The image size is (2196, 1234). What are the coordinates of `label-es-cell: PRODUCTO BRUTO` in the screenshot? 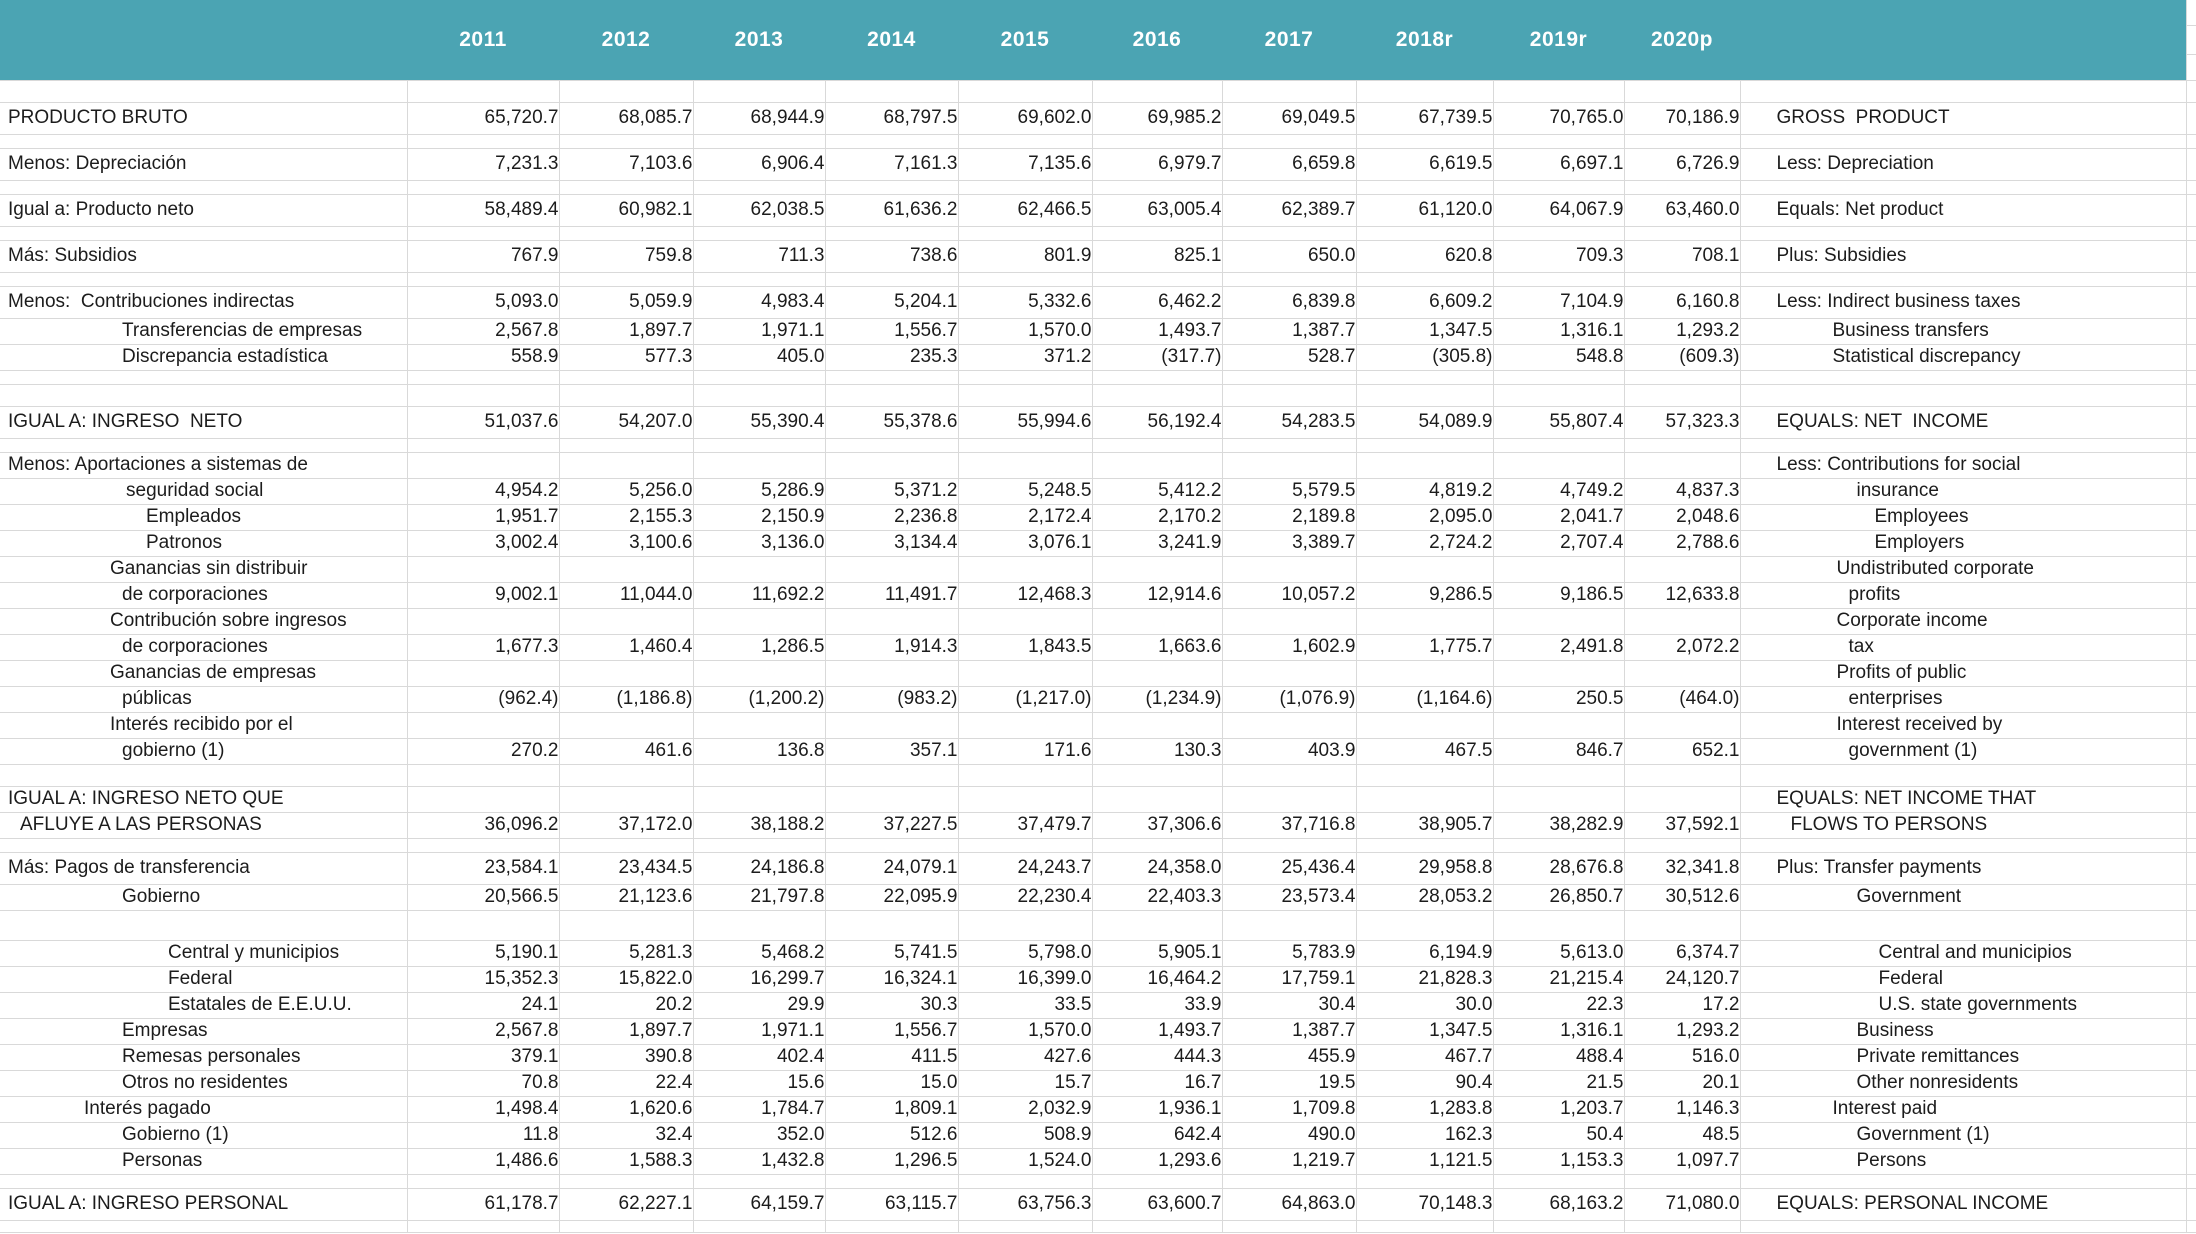 It's located at (204, 118).